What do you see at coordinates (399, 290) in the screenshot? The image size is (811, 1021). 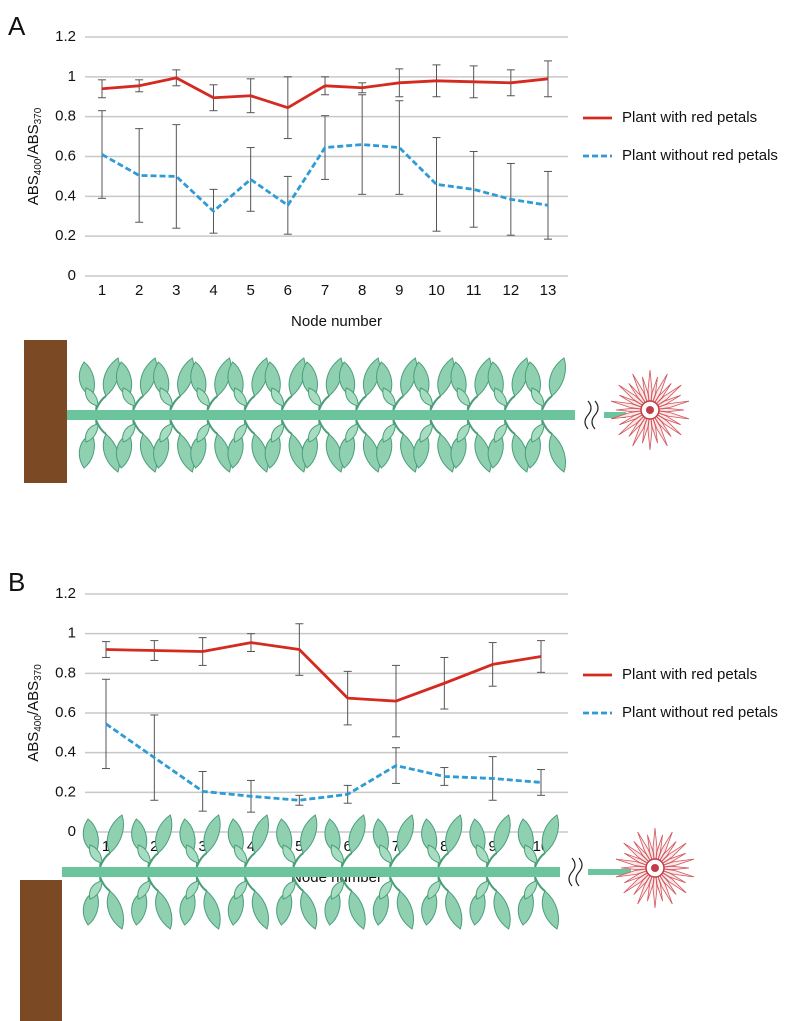 I see `x-tick-label: 9` at bounding box center [399, 290].